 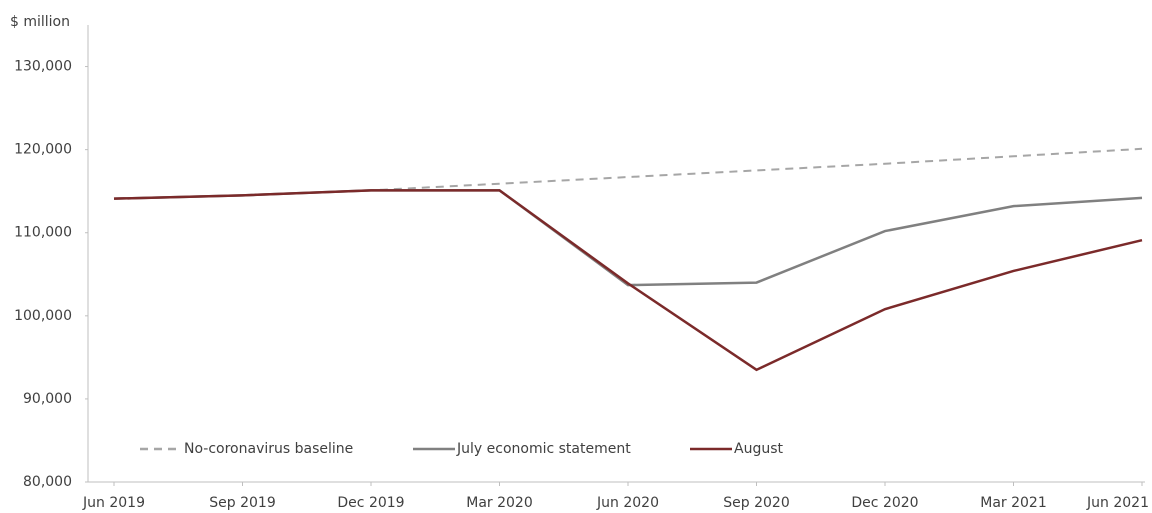 What do you see at coordinates (543, 449) in the screenshot?
I see `legend-label: July economic statement` at bounding box center [543, 449].